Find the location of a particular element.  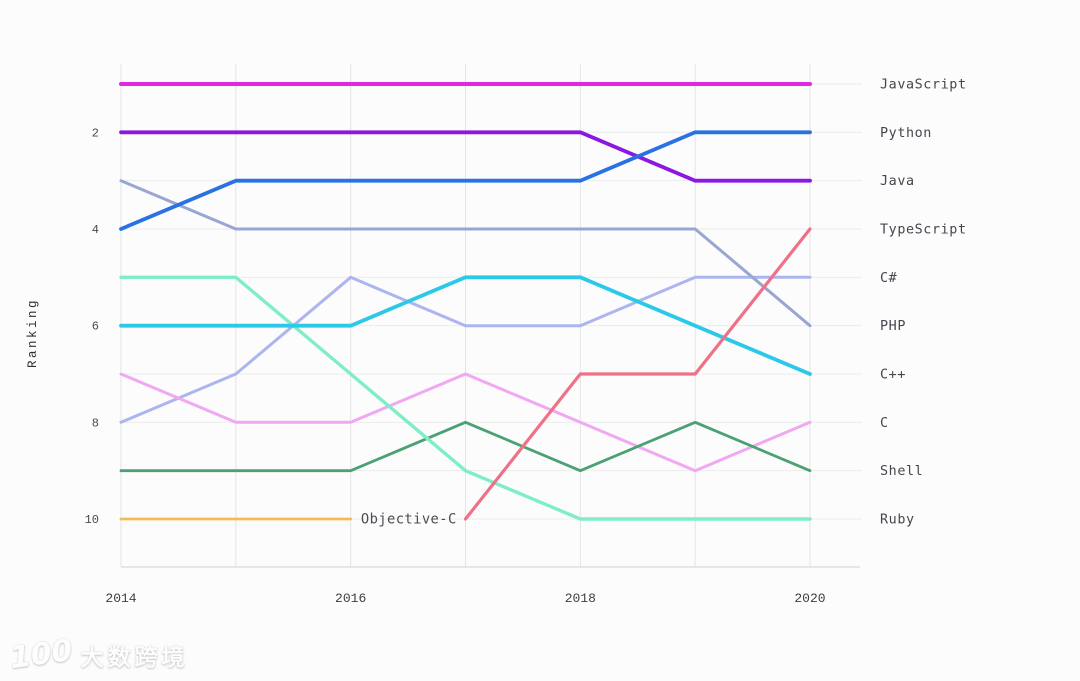

line-java is located at coordinates (465, 156).